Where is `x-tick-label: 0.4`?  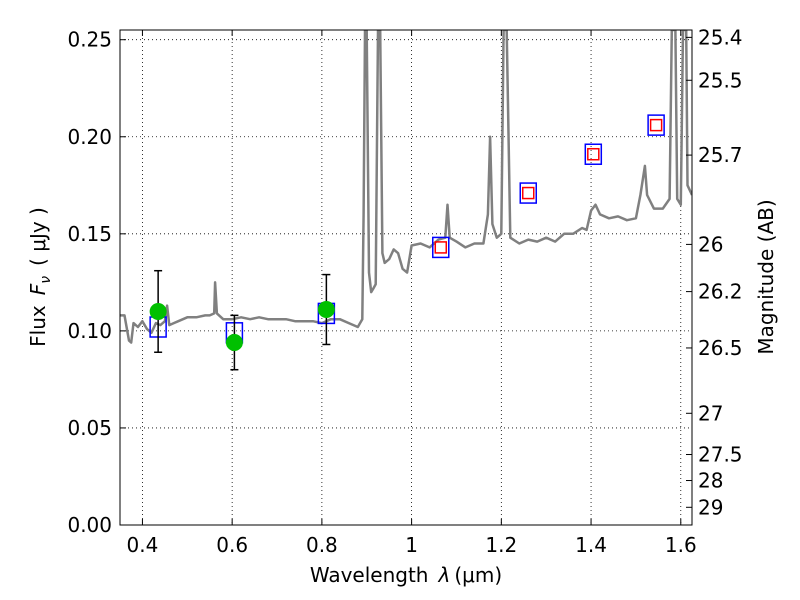 x-tick-label: 0.4 is located at coordinates (143, 545).